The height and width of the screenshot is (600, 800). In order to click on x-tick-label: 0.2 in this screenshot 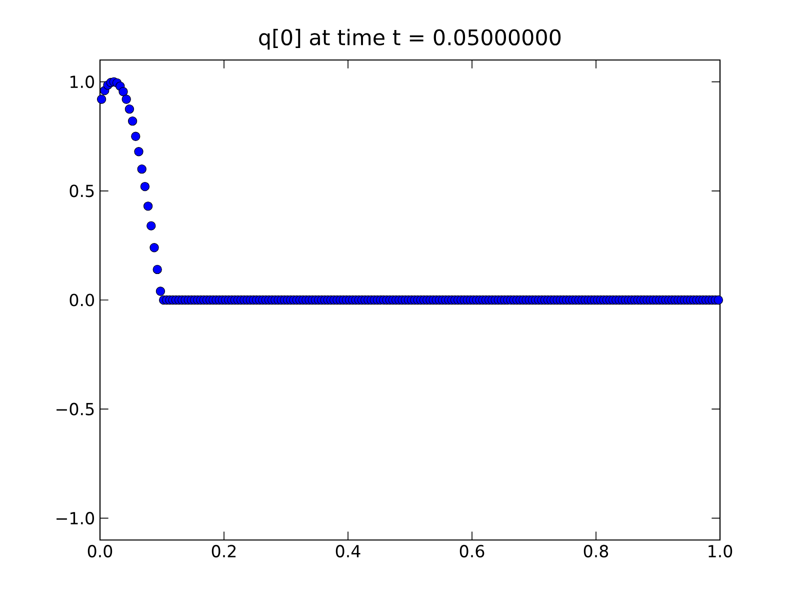, I will do `click(224, 551)`.